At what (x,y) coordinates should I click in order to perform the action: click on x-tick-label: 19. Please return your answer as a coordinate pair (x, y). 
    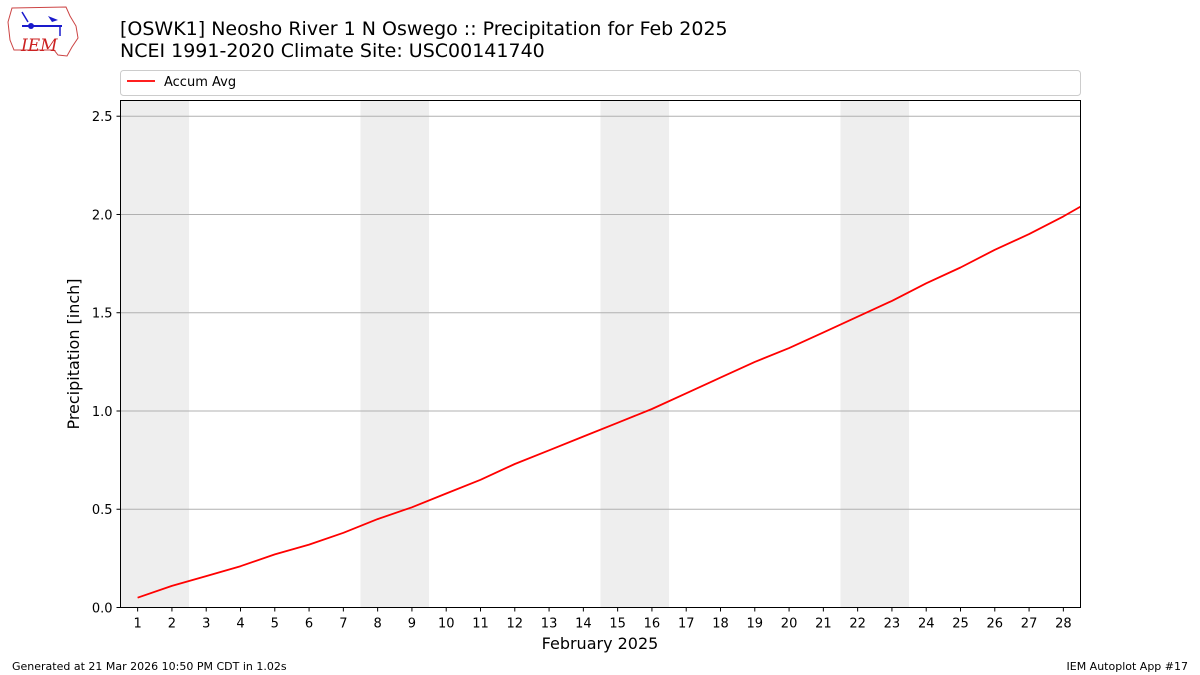
    Looking at the image, I should click on (755, 624).